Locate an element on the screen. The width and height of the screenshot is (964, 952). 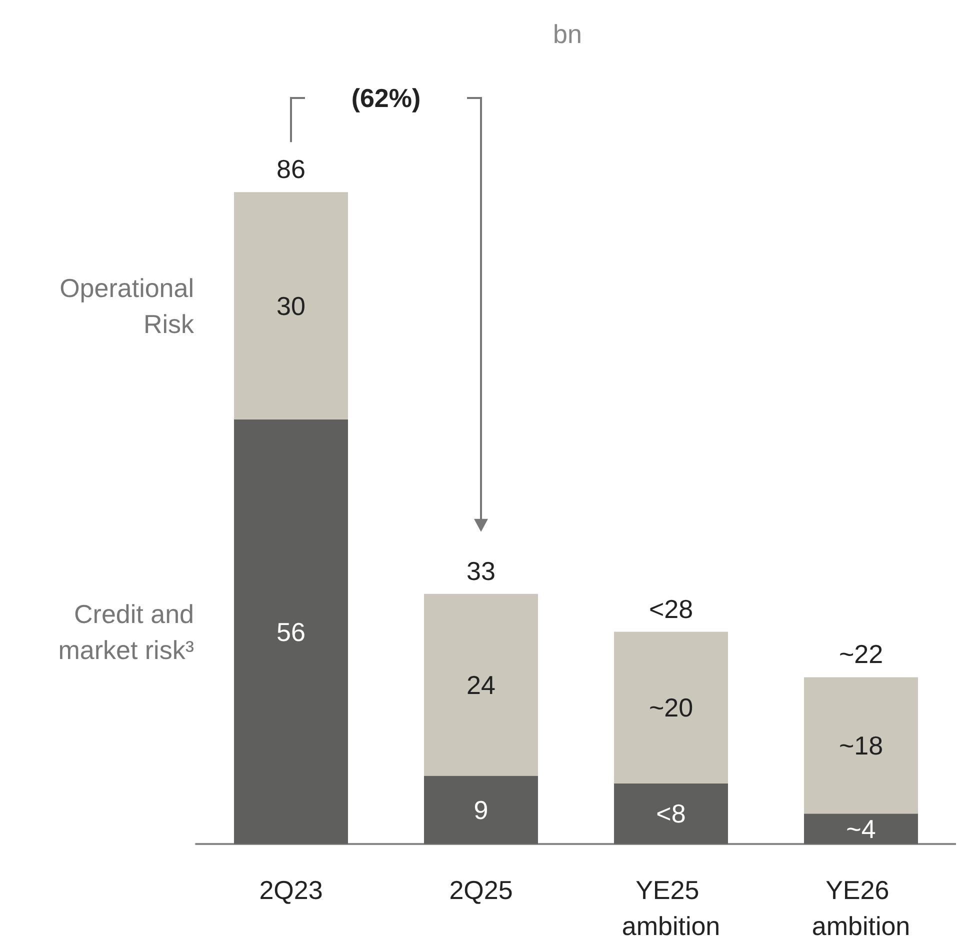
data-label: ~18 is located at coordinates (861, 745).